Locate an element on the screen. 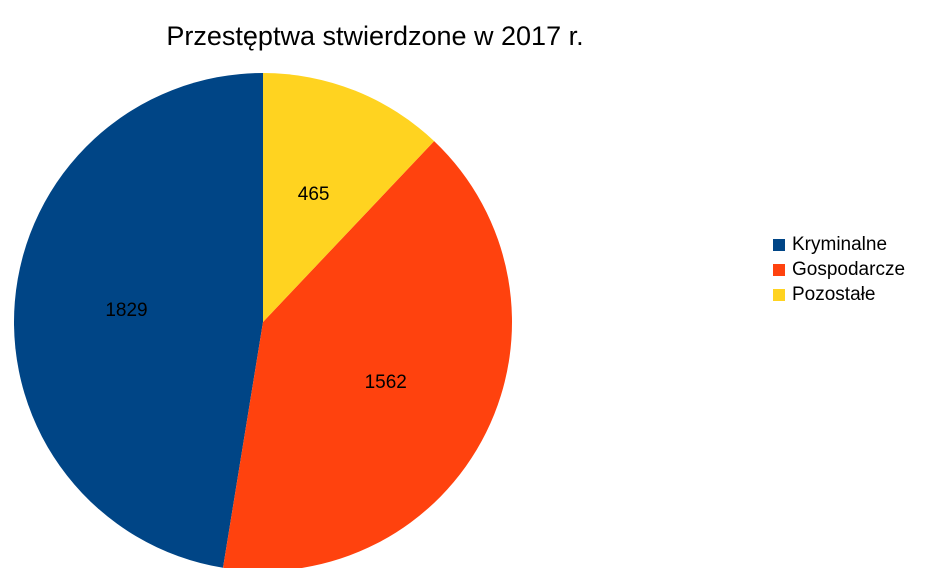 This screenshot has height=568, width=952. data-label: 1829 is located at coordinates (126, 310).